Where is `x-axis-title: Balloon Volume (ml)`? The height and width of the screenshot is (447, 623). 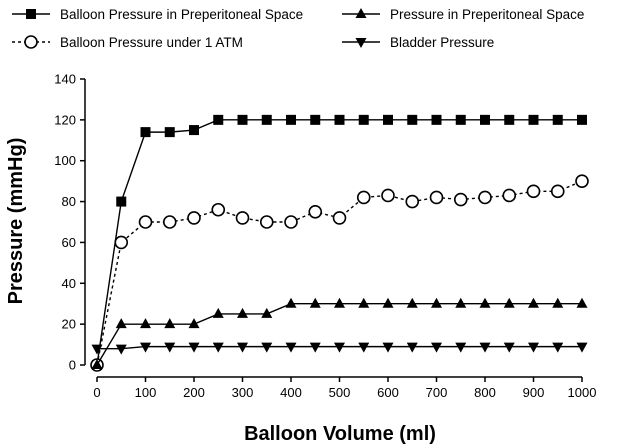 x-axis-title: Balloon Volume (ml) is located at coordinates (340, 434).